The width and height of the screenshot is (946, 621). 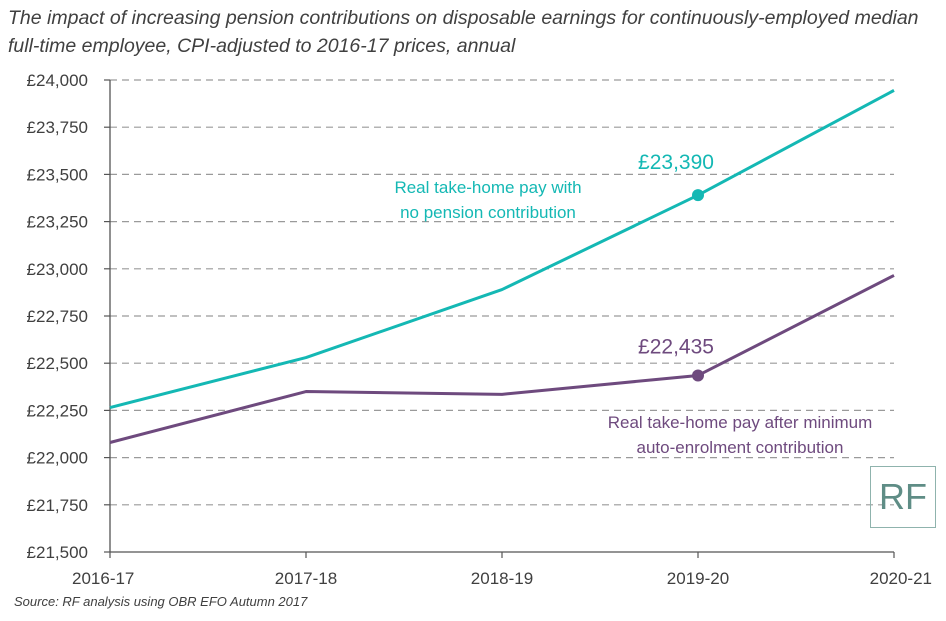 What do you see at coordinates (698, 285) in the screenshot?
I see `series-markers` at bounding box center [698, 285].